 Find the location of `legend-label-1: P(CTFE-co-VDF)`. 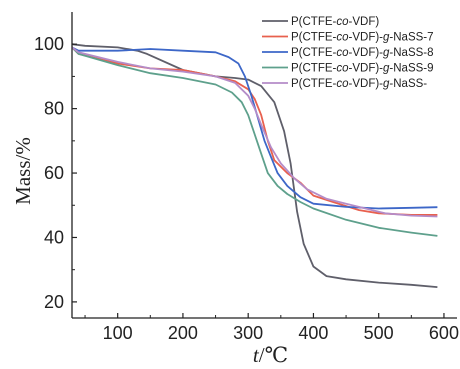

legend-label-1: P(CTFE-co-VDF) is located at coordinates (335, 22).